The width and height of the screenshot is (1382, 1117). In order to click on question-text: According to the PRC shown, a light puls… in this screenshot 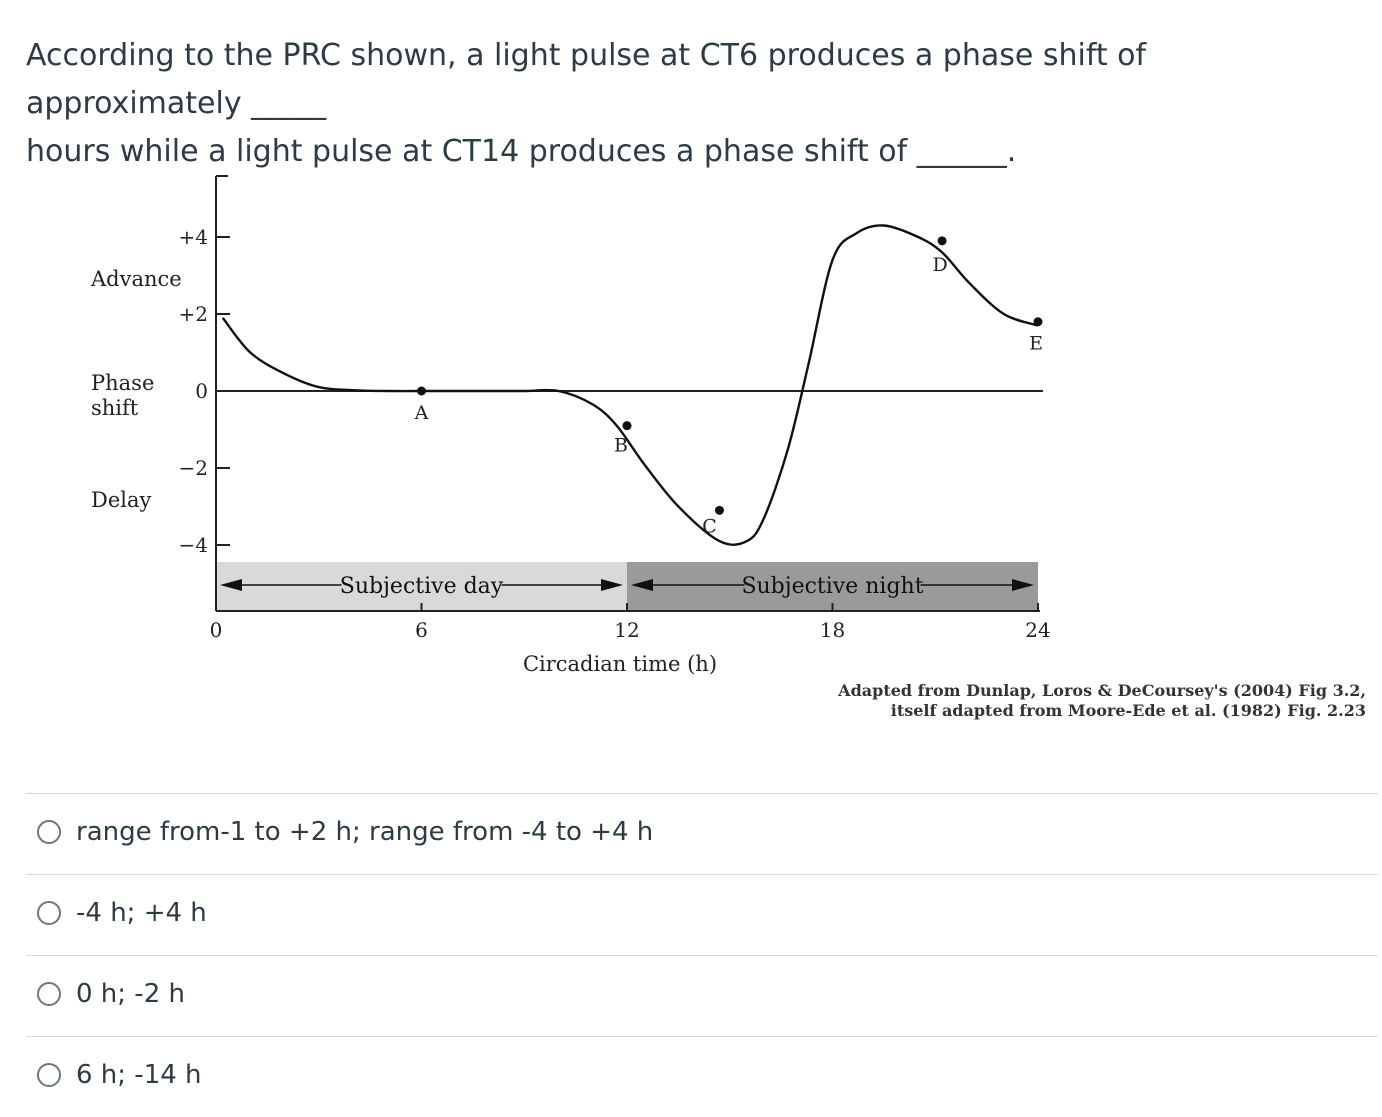, I will do `click(691, 104)`.